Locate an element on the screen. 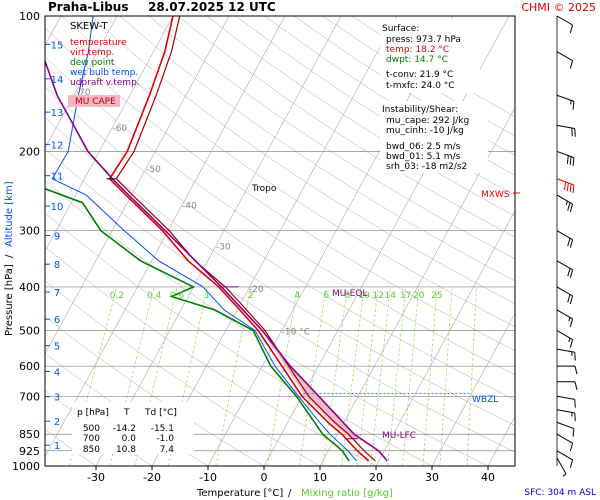  surface-tmxfc: t-mxfc: 24.0 °C is located at coordinates (420, 86).